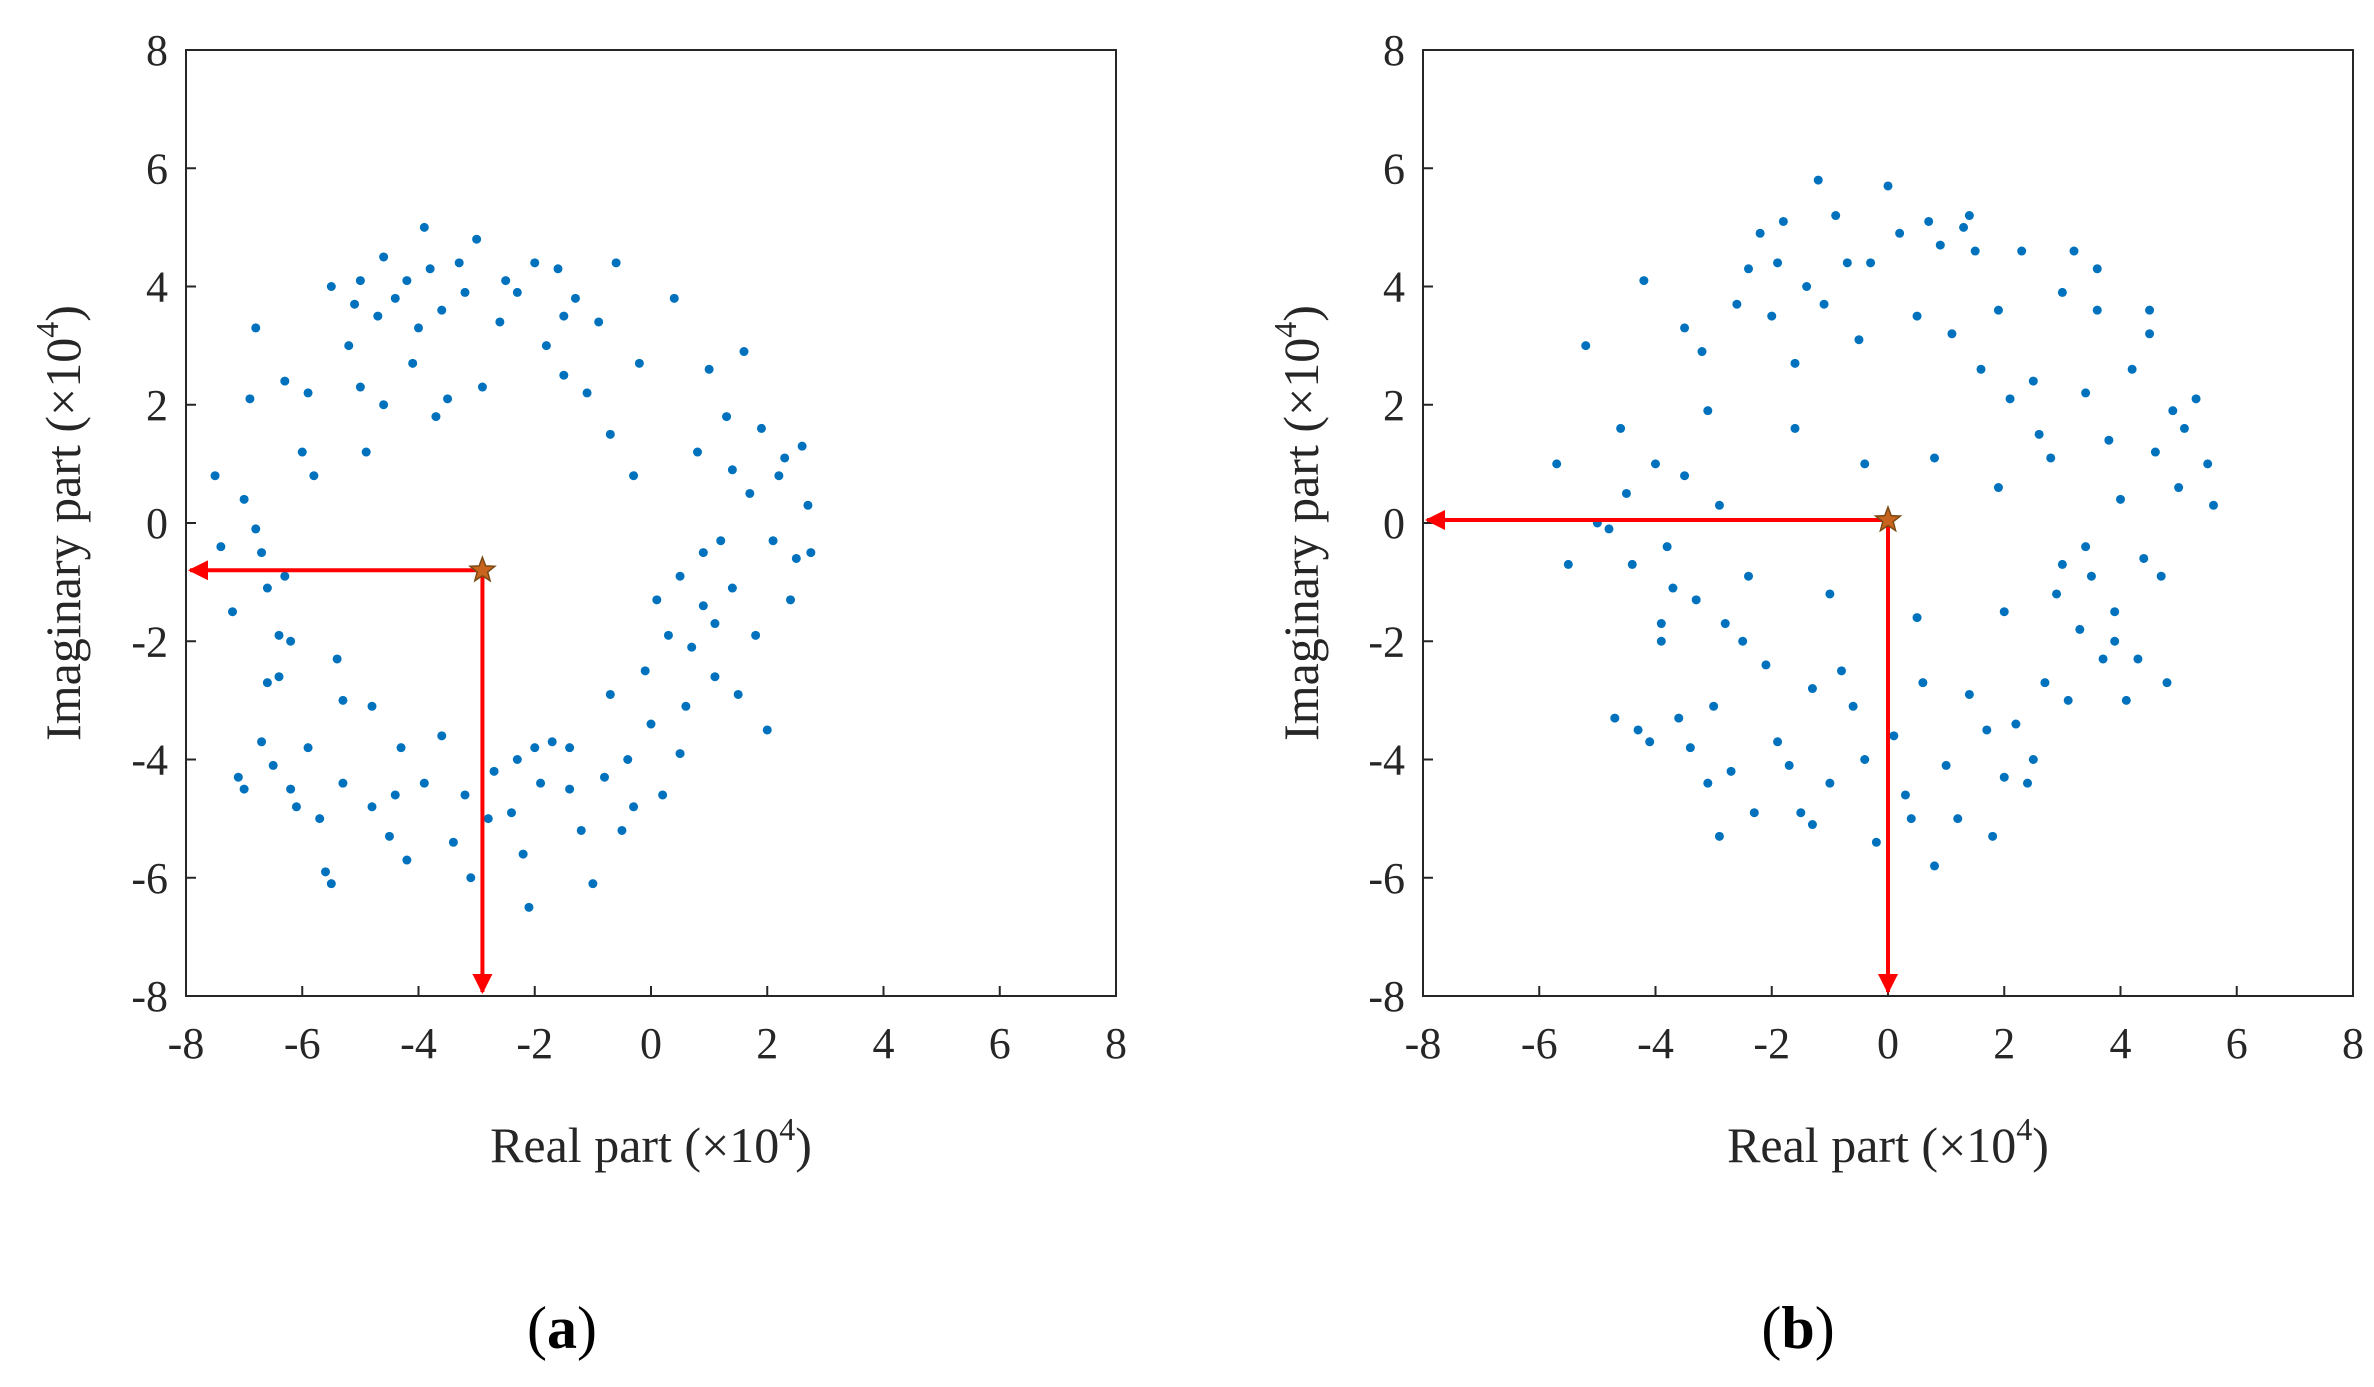  I want to click on x-tick-label: 4, so click(884, 1043).